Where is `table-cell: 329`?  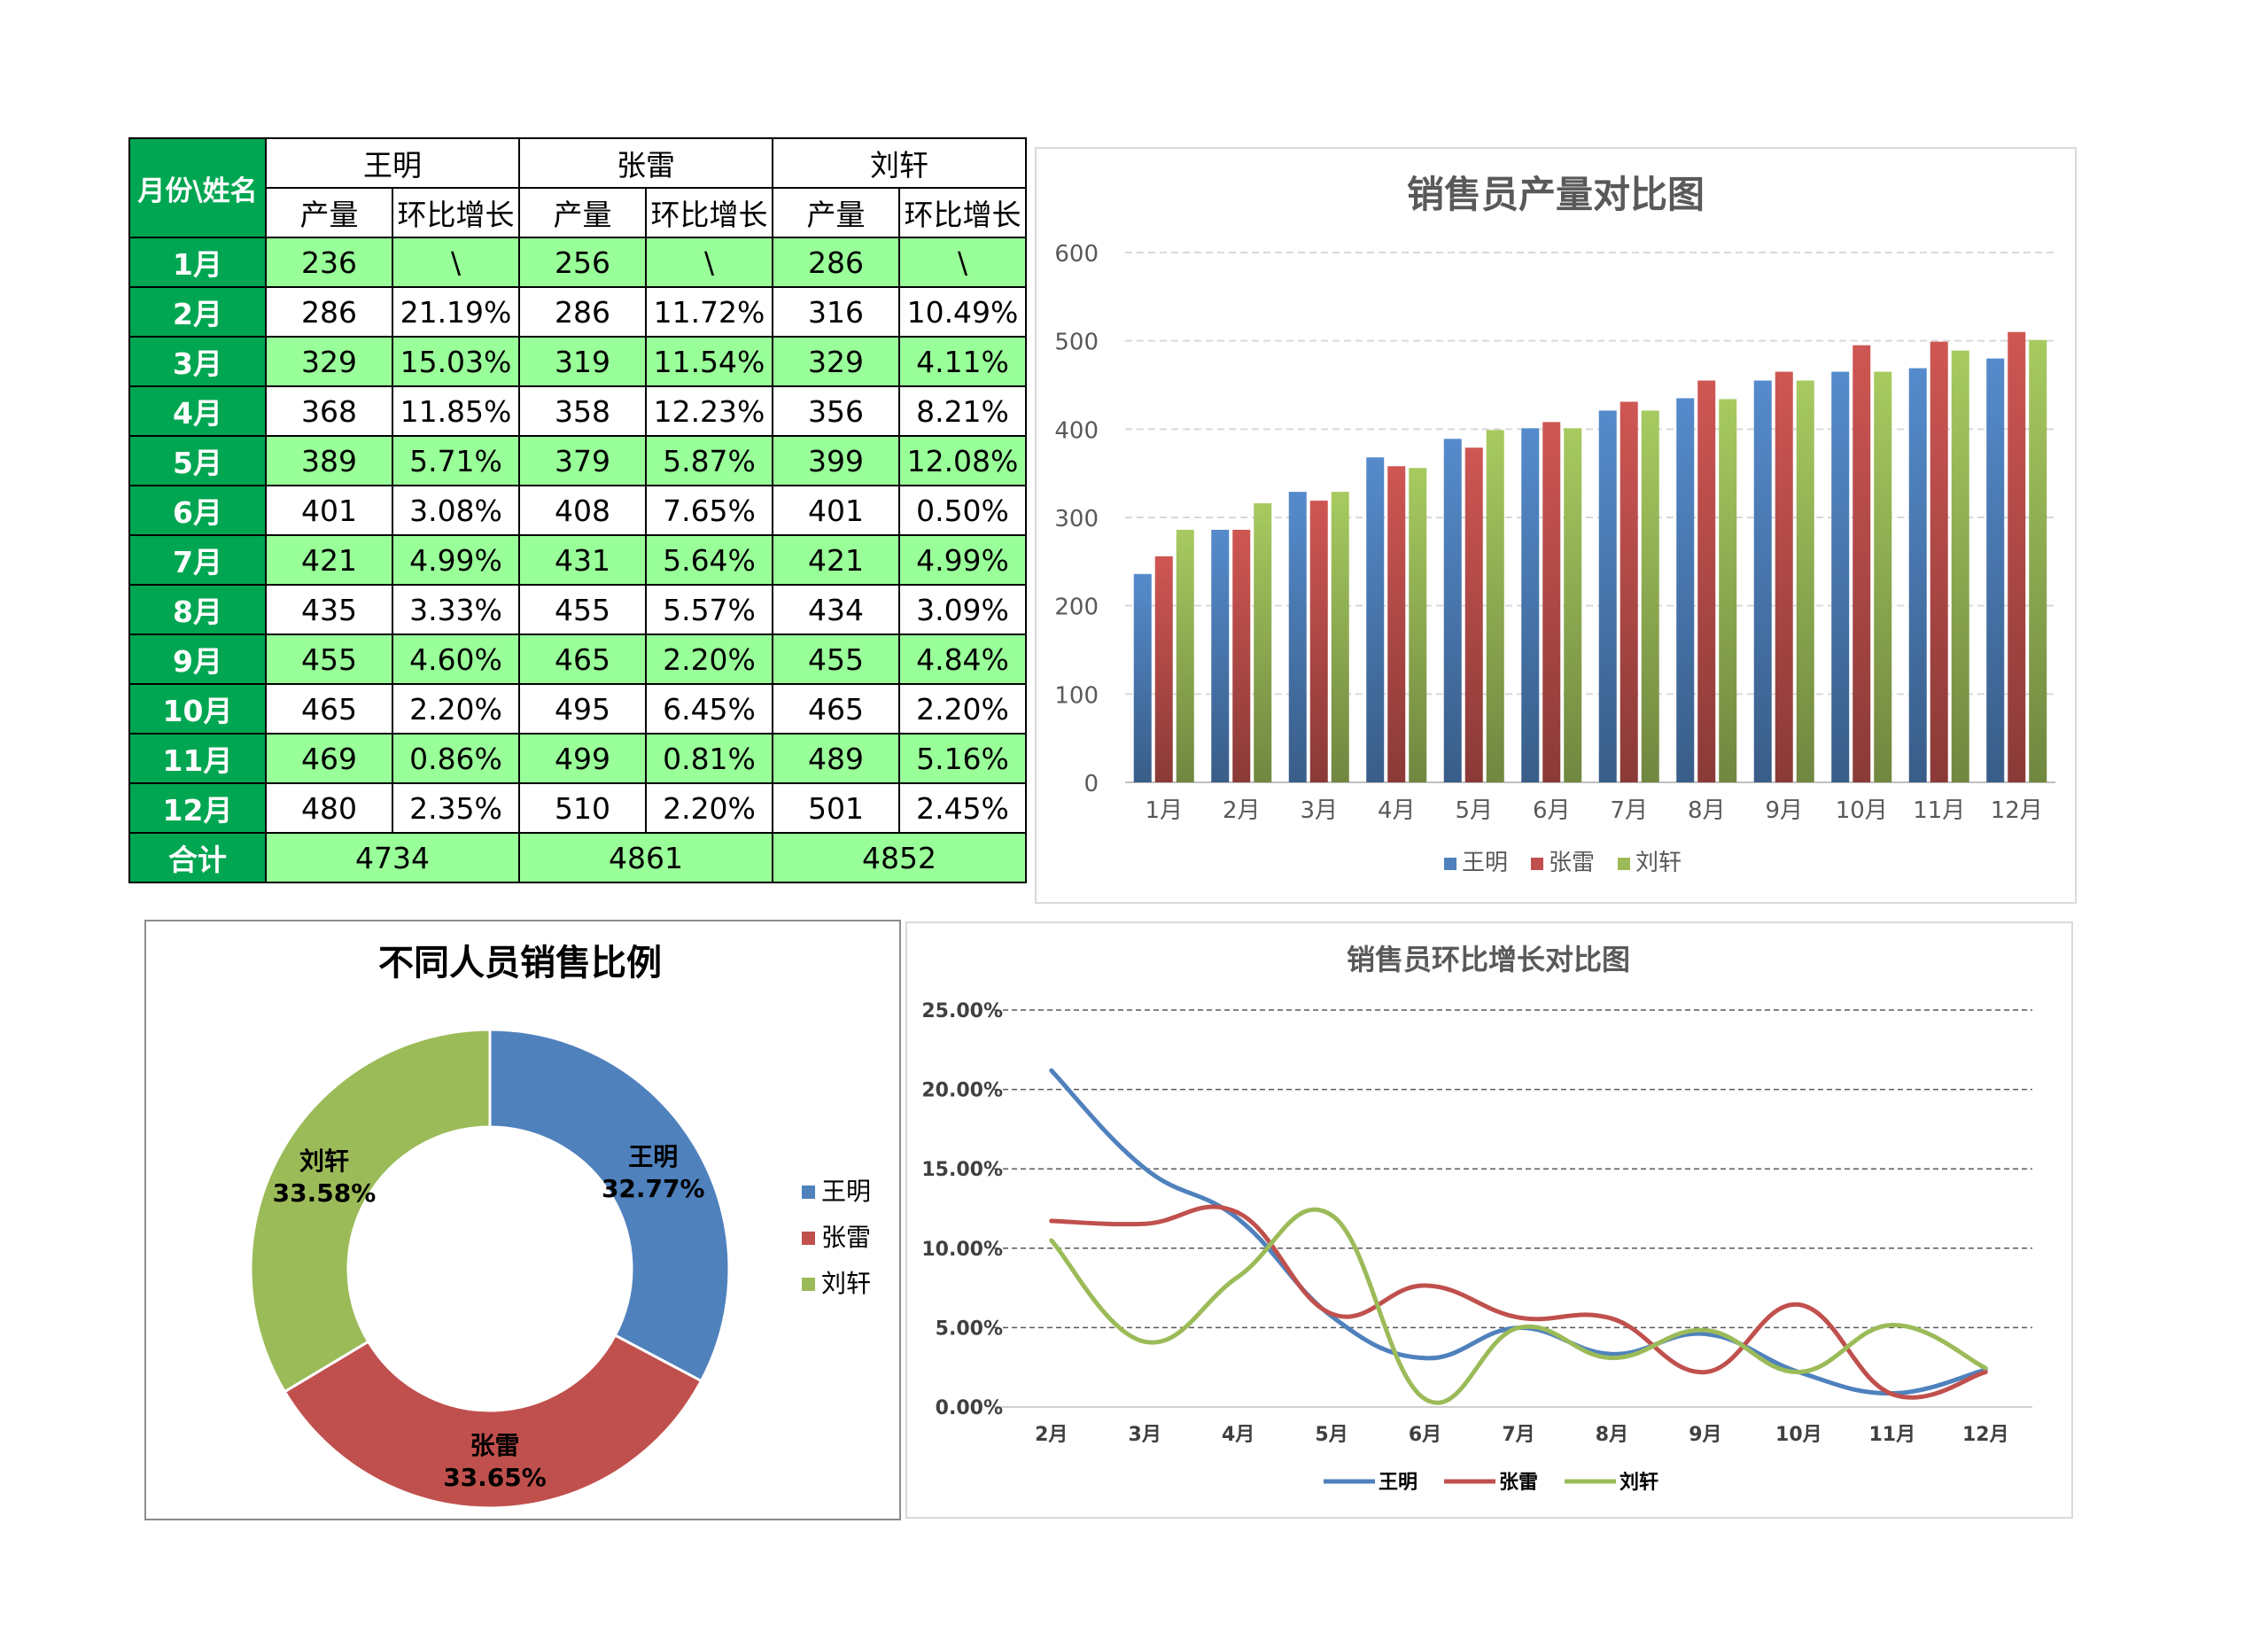 table-cell: 329 is located at coordinates (836, 361).